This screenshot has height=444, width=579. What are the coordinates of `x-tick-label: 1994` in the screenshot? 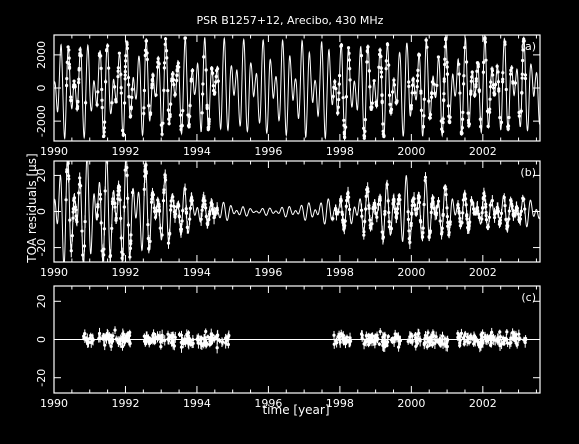 It's located at (197, 272).